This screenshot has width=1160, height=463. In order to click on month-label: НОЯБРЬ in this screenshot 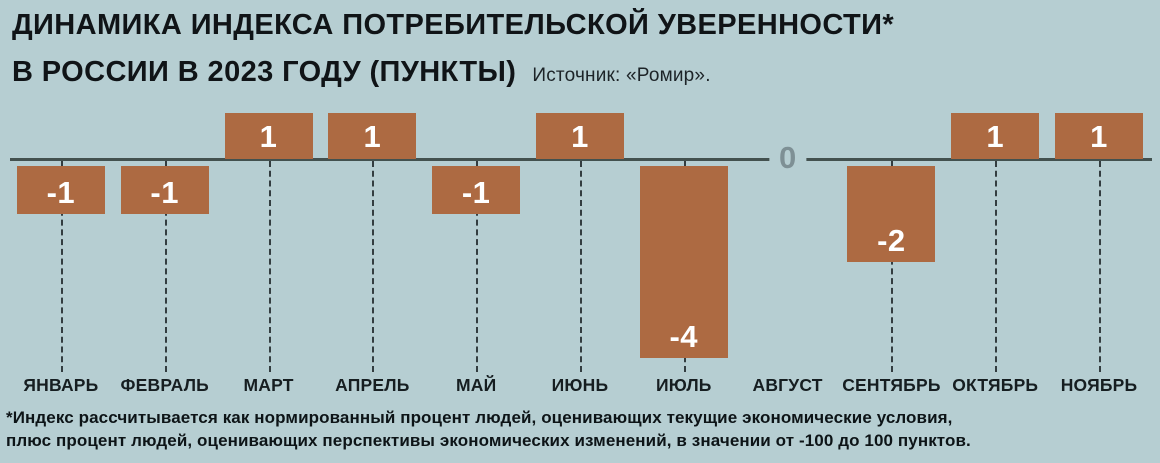, I will do `click(1099, 385)`.